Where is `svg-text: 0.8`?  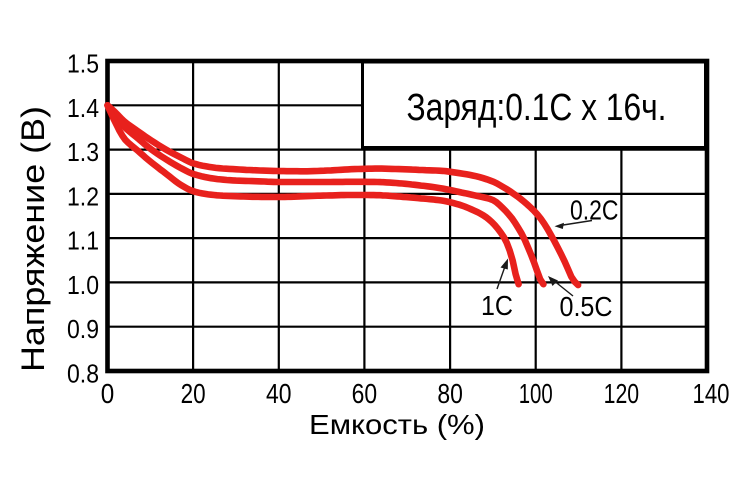 svg-text: 0.8 is located at coordinates (83, 374).